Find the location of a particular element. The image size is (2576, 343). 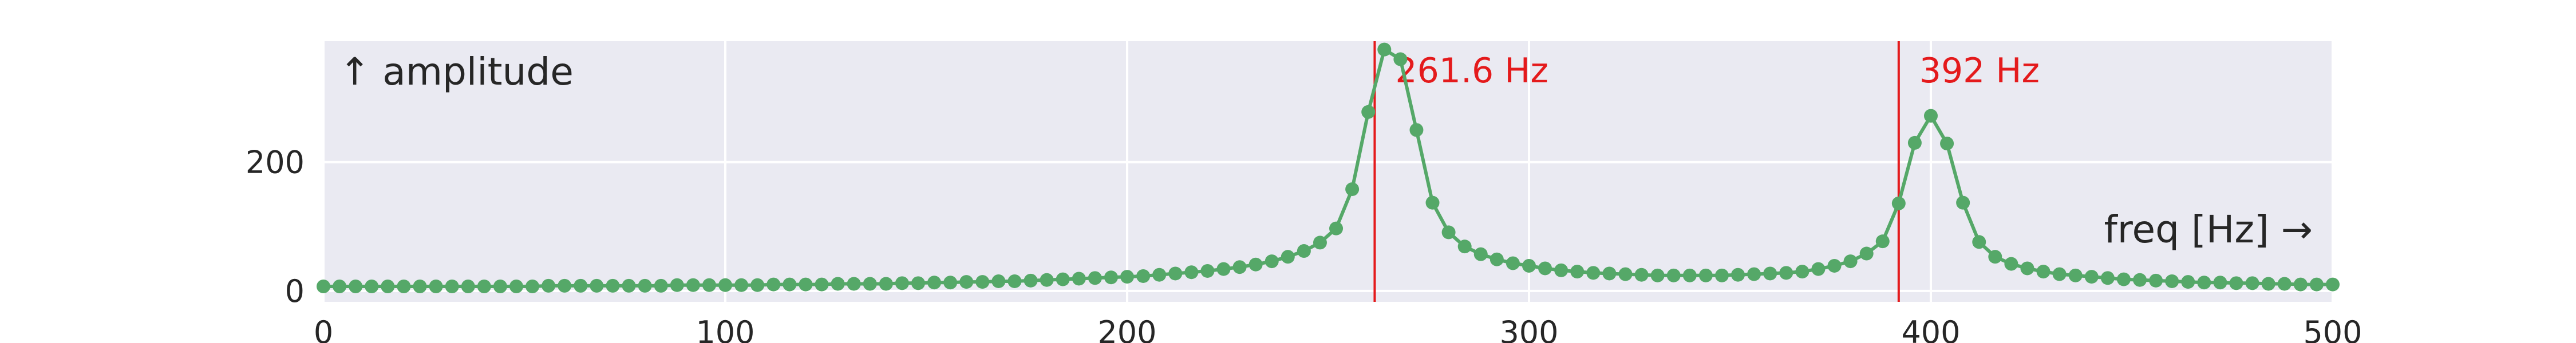

marker-label-1: 392 Hz is located at coordinates (1979, 71).